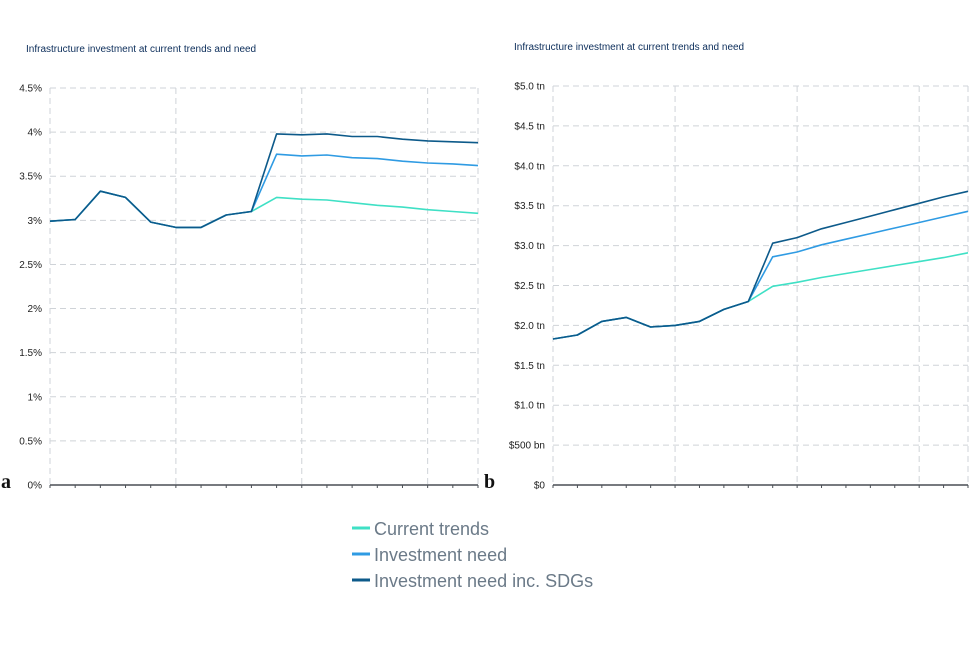 The height and width of the screenshot is (650, 977). I want to click on y-tick-label: $1.0 tn, so click(529, 406).